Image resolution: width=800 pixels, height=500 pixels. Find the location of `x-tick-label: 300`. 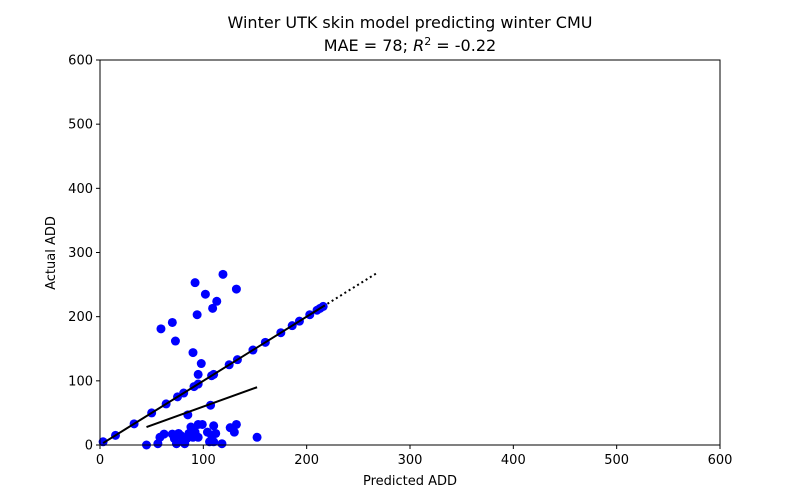

x-tick-label: 300 is located at coordinates (410, 460).